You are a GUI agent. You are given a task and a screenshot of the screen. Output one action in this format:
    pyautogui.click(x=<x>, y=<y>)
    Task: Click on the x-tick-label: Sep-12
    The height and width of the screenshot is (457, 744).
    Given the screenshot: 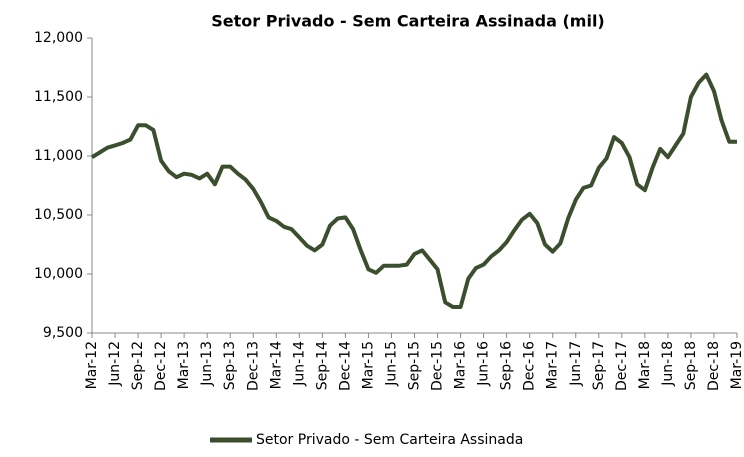 What is the action you would take?
    pyautogui.click(x=138, y=365)
    